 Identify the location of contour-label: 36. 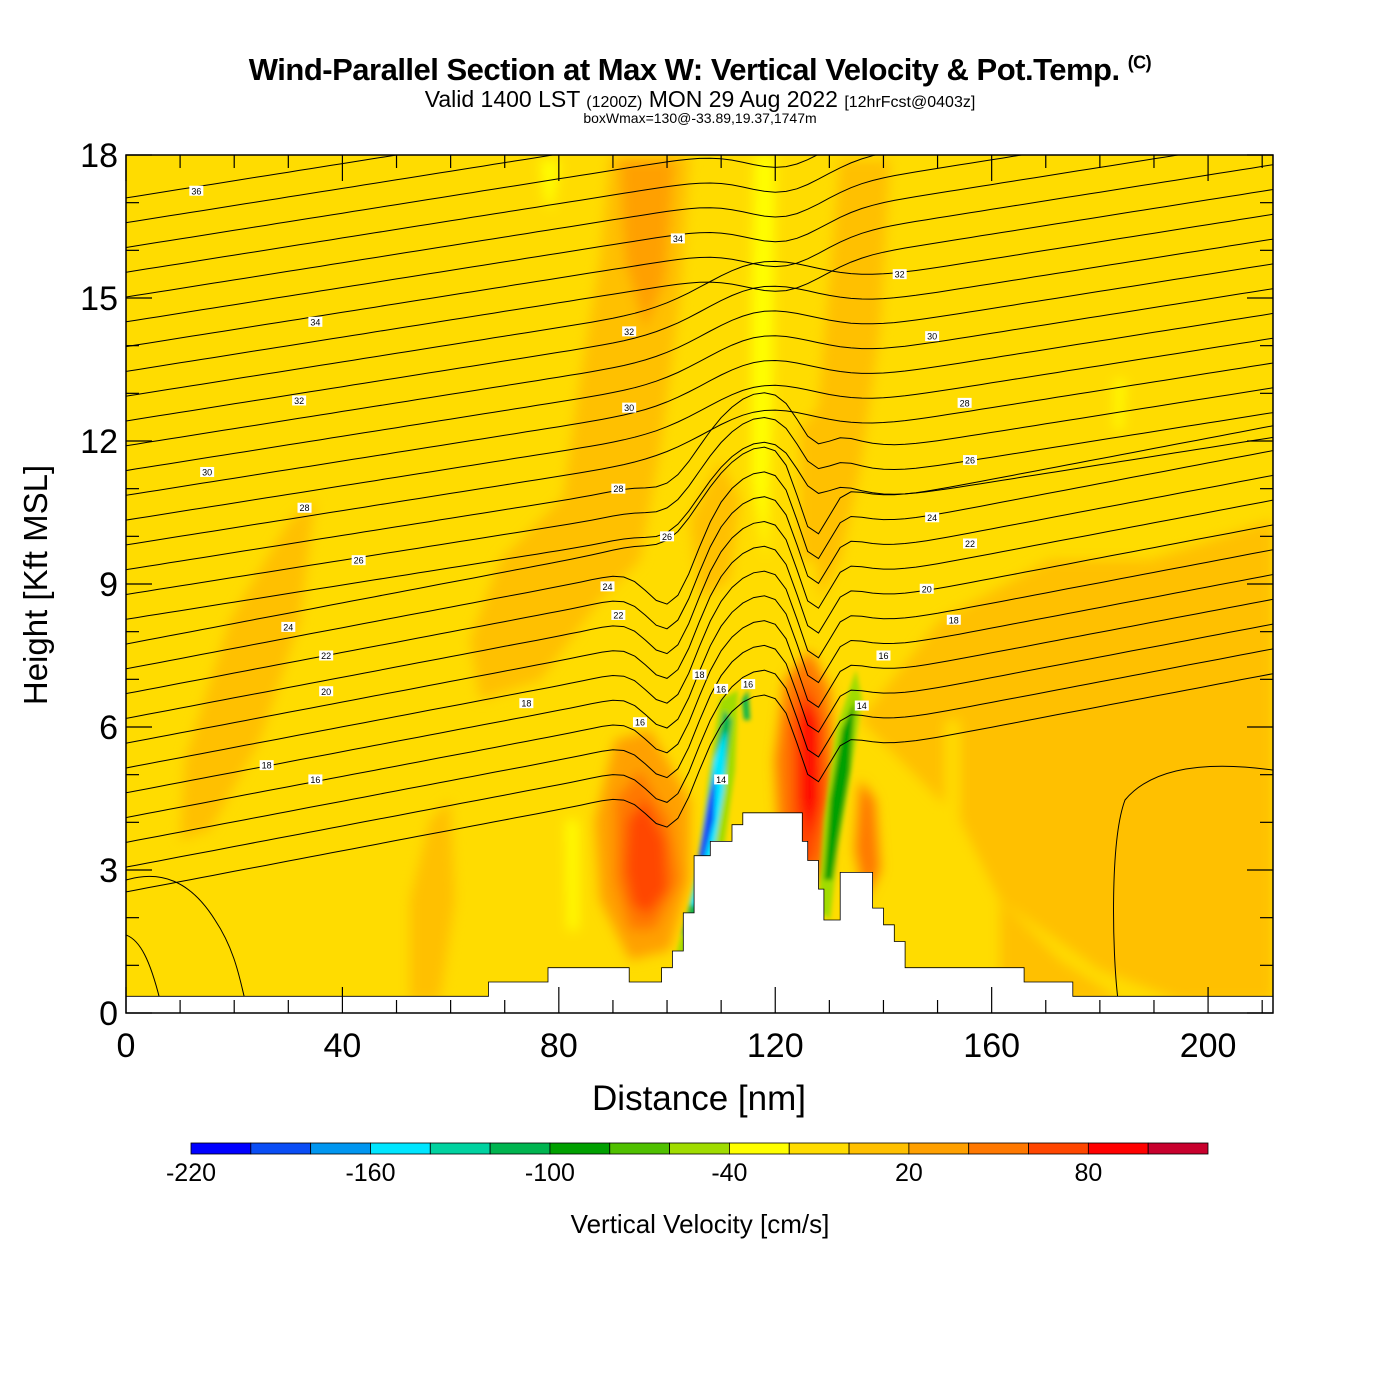
(196, 190).